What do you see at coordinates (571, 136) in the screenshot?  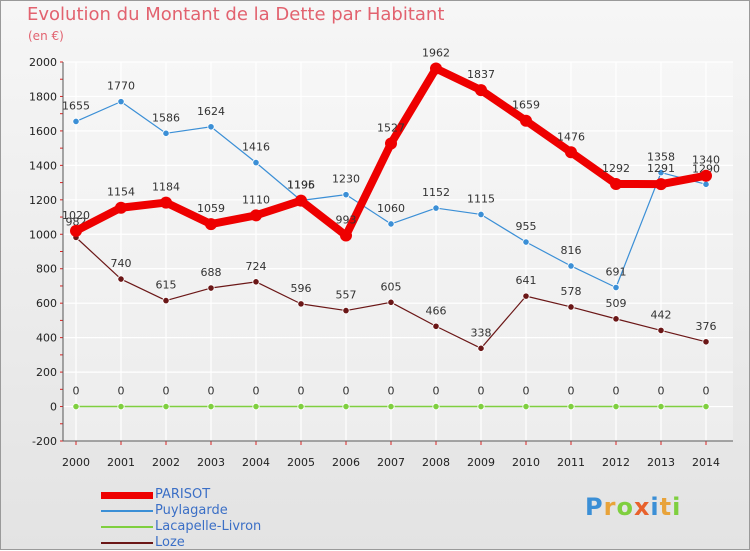 I see `data-label-parisot: 1476` at bounding box center [571, 136].